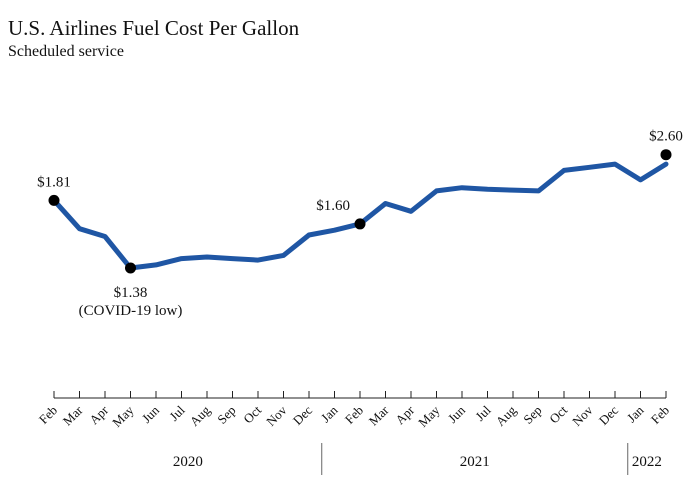 The height and width of the screenshot is (487, 700). I want to click on year-label: 2021, so click(475, 462).